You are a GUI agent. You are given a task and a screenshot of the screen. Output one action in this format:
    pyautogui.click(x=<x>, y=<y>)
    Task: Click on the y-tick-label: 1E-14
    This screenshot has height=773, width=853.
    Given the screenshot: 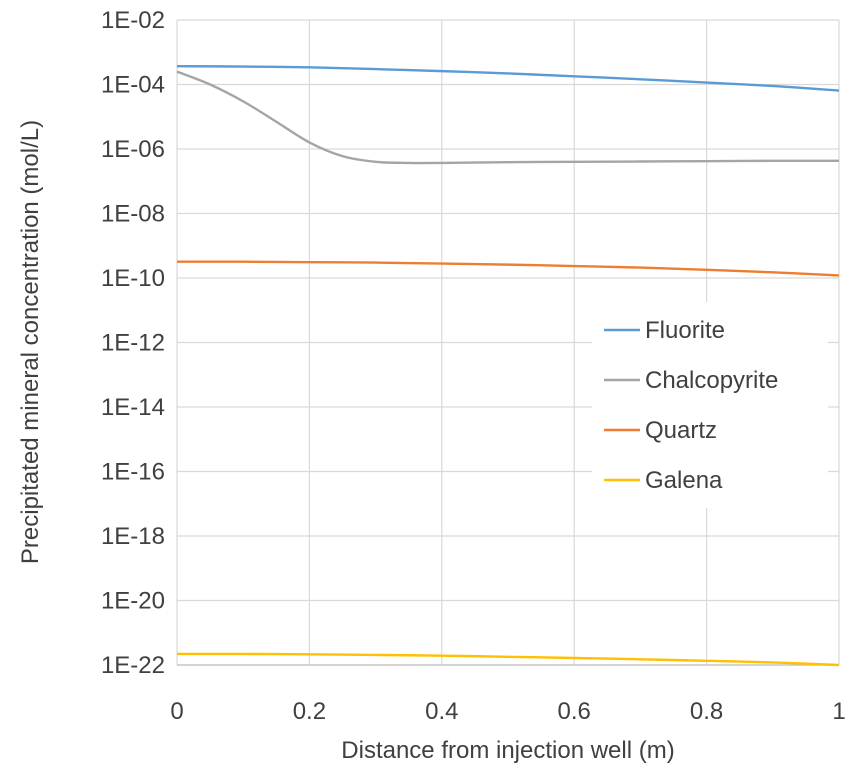 What is the action you would take?
    pyautogui.click(x=133, y=407)
    